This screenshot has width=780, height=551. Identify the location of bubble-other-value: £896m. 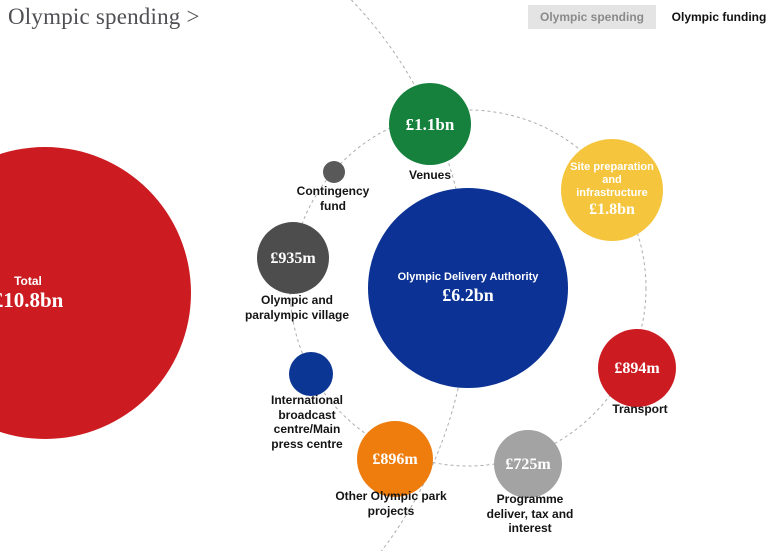
(395, 459).